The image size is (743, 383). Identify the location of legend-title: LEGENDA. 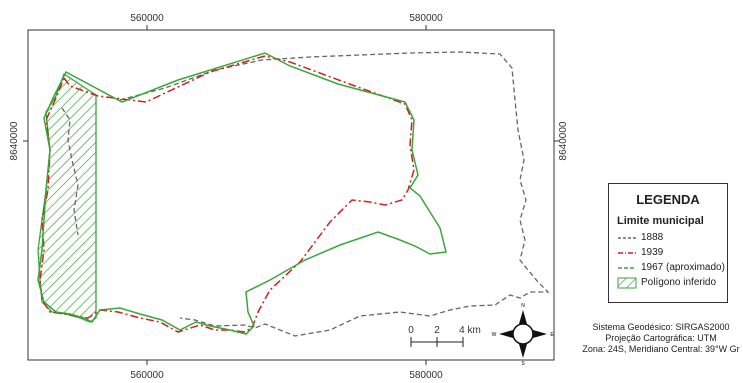
(668, 199).